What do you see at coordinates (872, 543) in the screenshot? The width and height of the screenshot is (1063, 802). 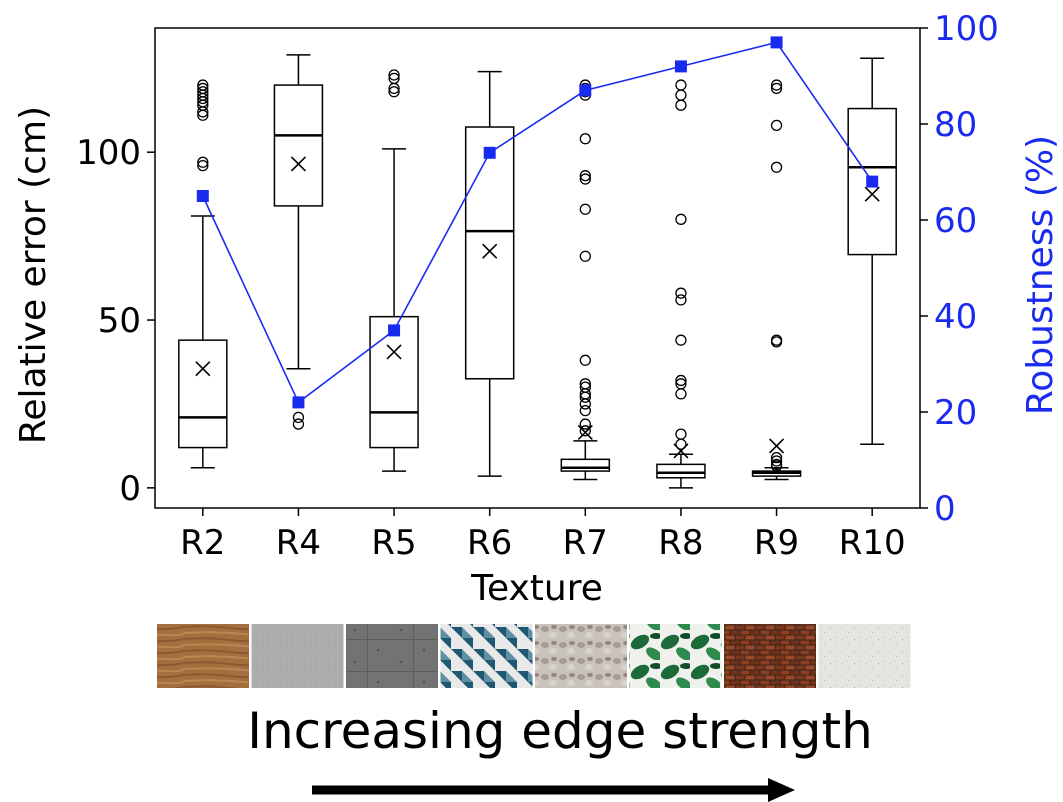 I see `x-tick-label: R10` at bounding box center [872, 543].